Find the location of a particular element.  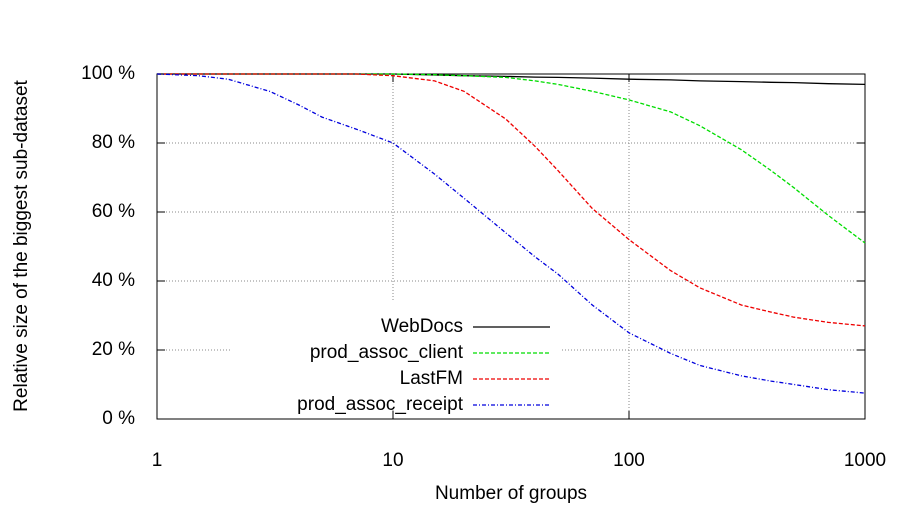

legend-background is located at coordinates (395, 356).